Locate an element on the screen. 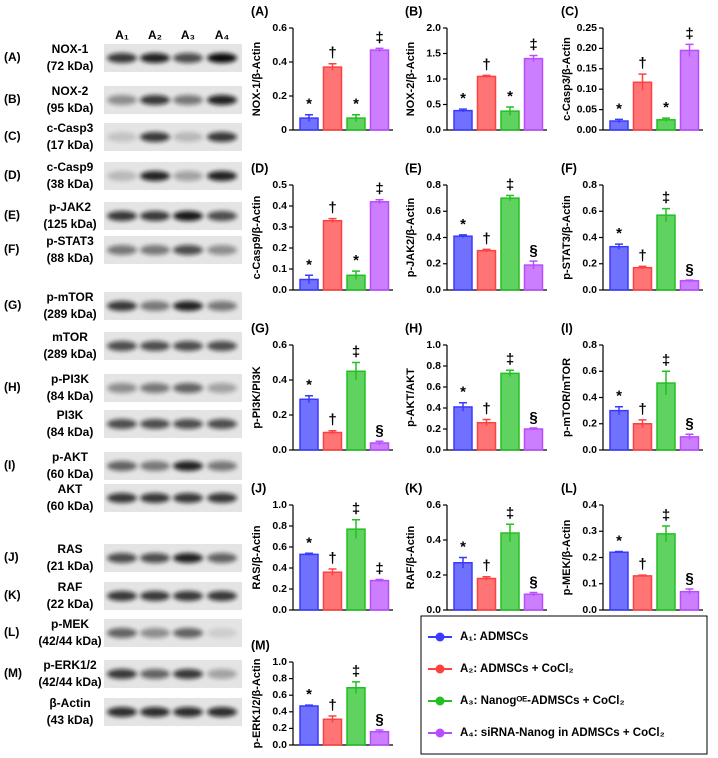  y-tick-label: 0.1 is located at coordinates (279, 269).